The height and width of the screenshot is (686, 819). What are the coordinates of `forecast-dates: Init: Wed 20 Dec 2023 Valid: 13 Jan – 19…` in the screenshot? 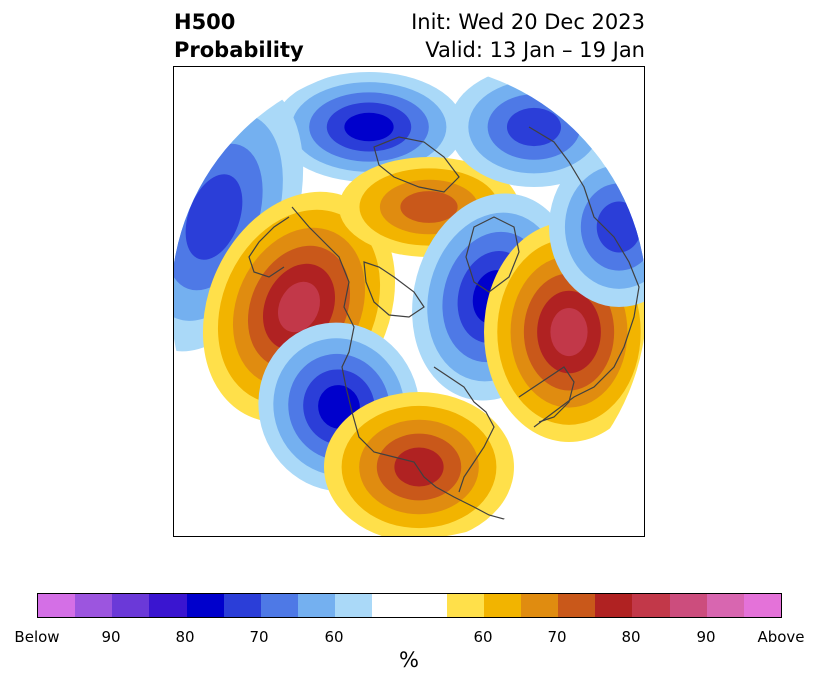 It's located at (528, 36).